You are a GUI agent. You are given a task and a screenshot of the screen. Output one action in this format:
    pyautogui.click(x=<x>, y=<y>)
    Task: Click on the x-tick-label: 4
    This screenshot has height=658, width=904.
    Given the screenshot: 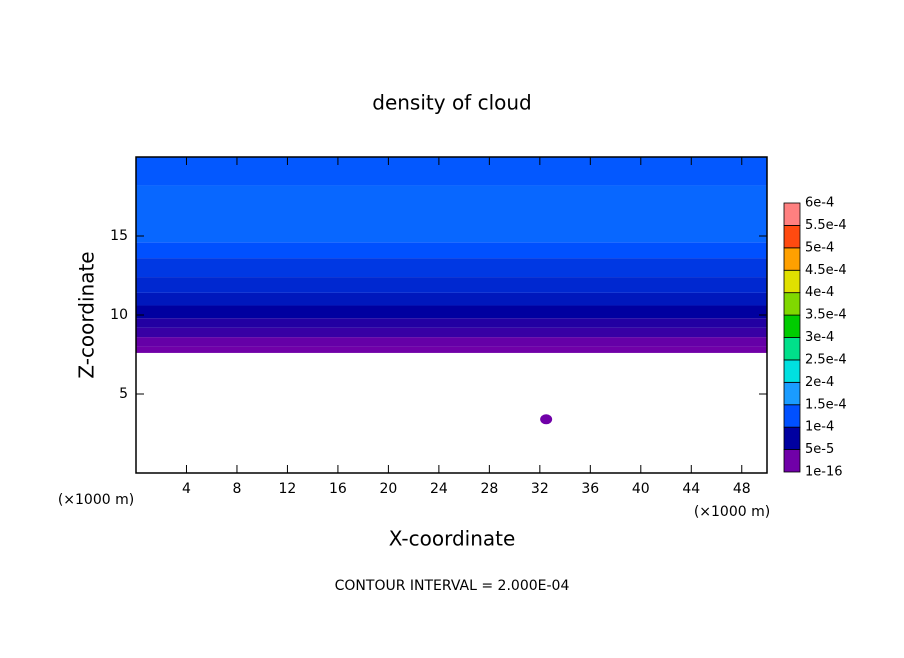 What is the action you would take?
    pyautogui.click(x=186, y=489)
    